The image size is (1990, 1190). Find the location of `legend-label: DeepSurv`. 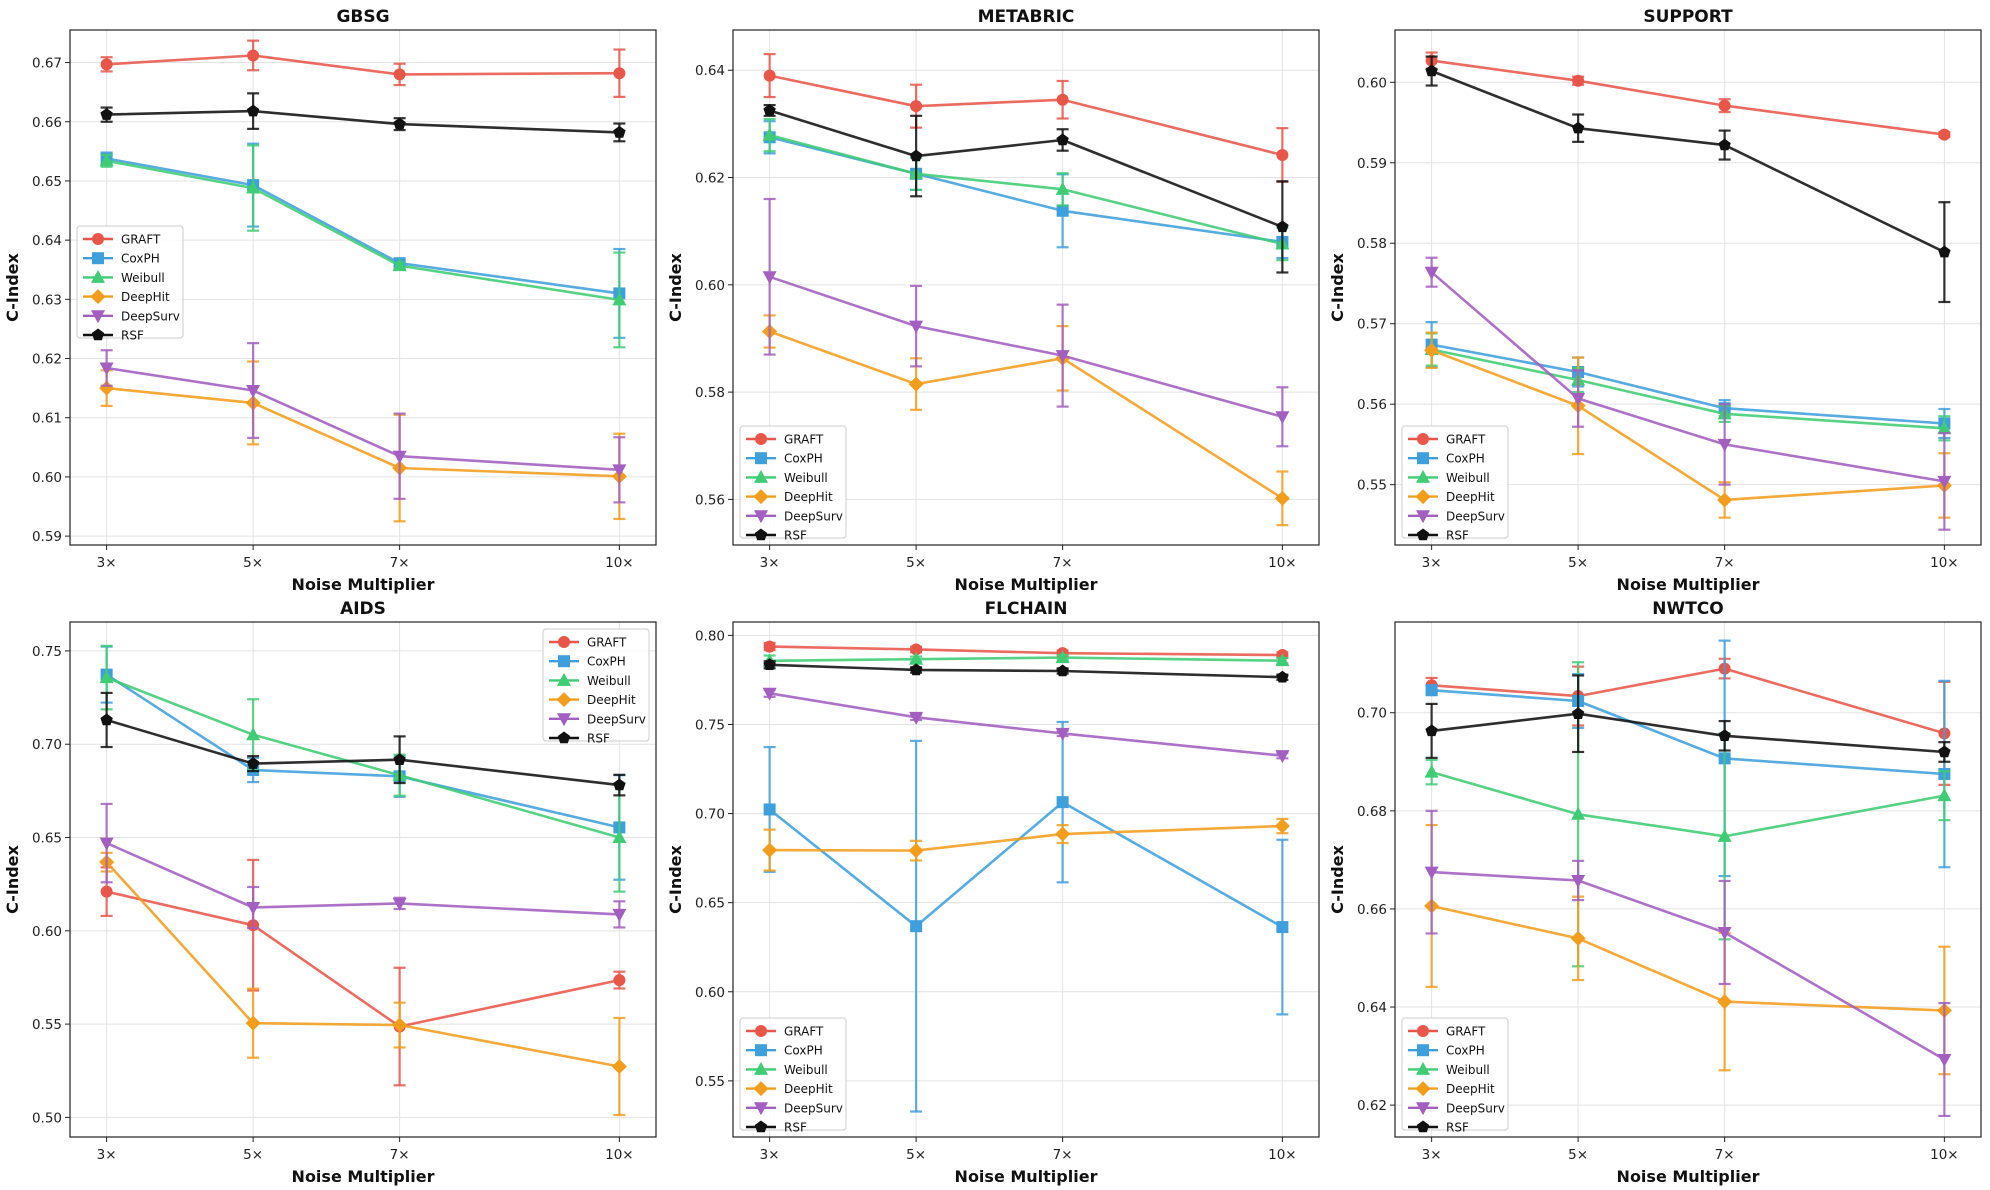

legend-label: DeepSurv is located at coordinates (1475, 1108).